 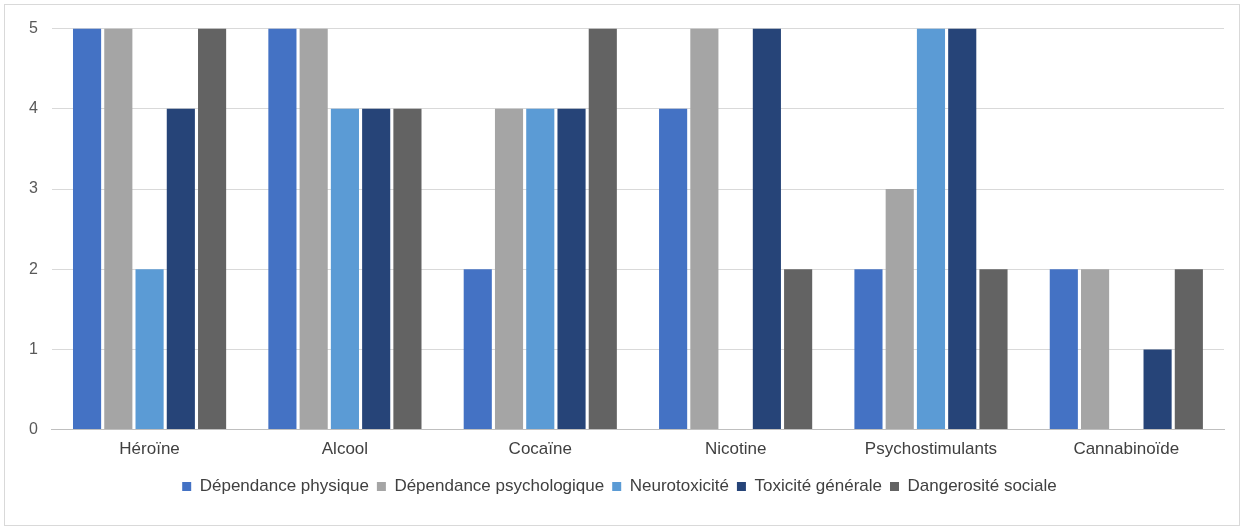 I want to click on legend-label: Dépendance physique, so click(x=284, y=486).